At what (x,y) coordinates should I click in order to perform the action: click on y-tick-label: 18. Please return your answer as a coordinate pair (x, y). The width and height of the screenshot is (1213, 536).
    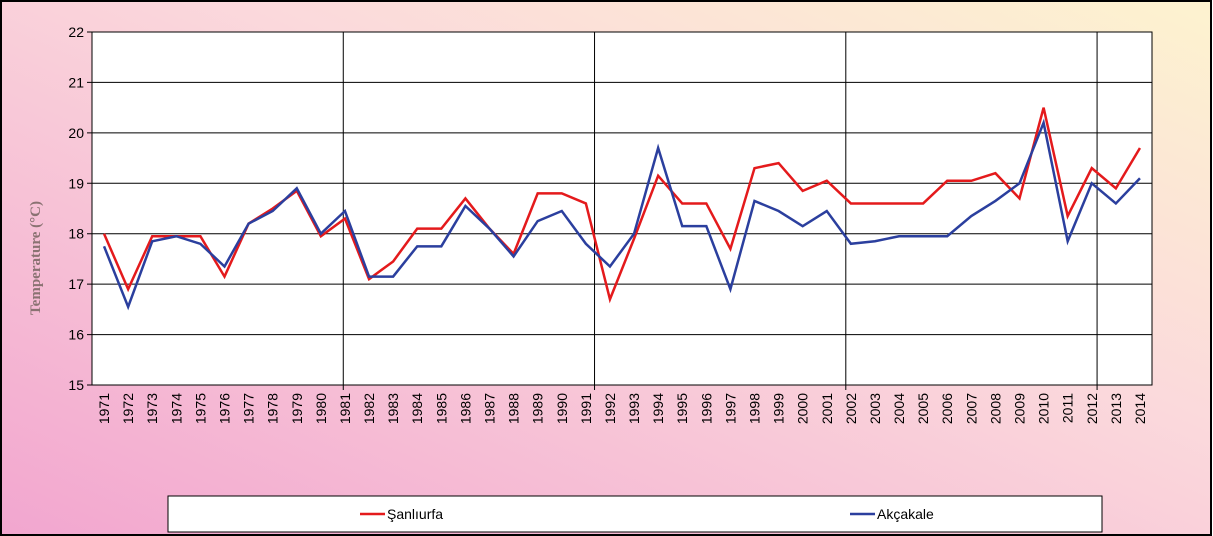
    Looking at the image, I should click on (76, 234).